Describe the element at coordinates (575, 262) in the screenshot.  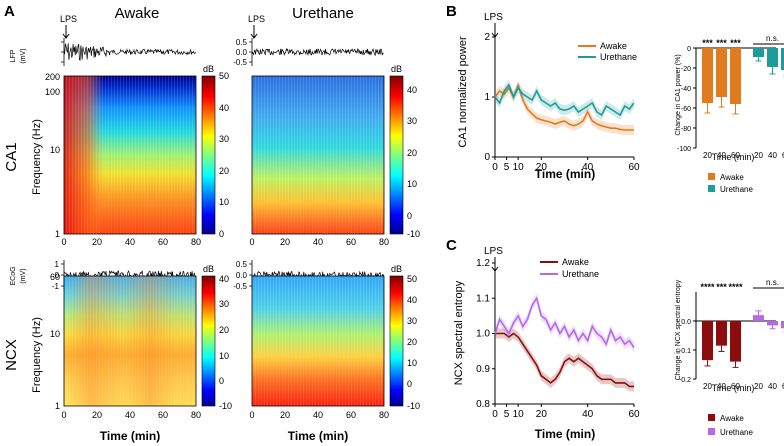
I see `legend-c-awake-label: Awake` at that location.